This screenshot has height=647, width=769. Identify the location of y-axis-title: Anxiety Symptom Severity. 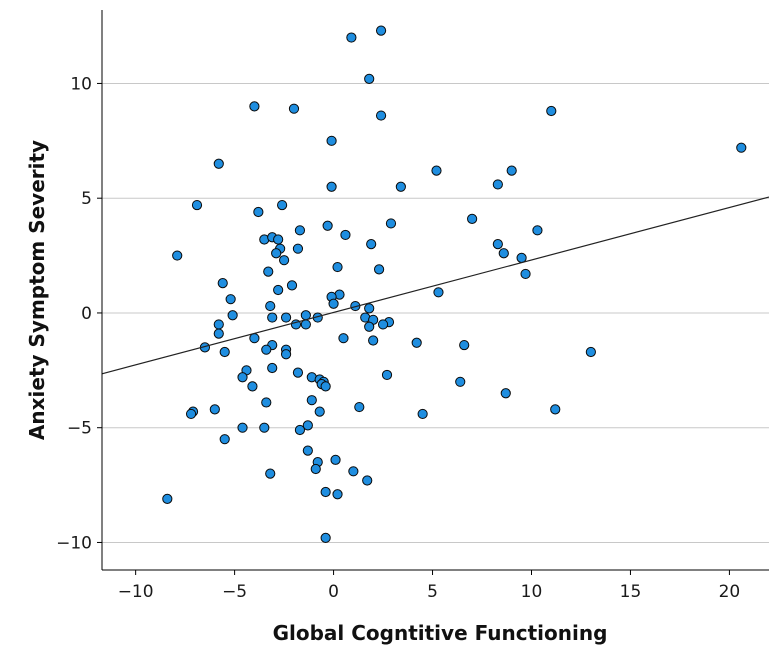
(37, 290).